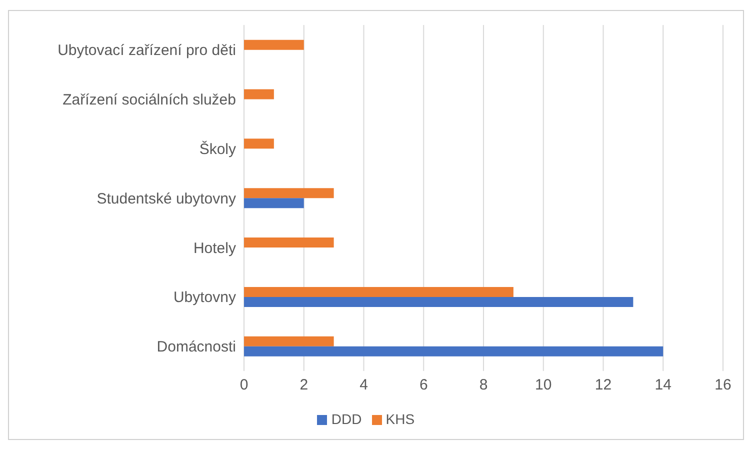  I want to click on y-tick-label: Ubytovny, so click(204, 297).